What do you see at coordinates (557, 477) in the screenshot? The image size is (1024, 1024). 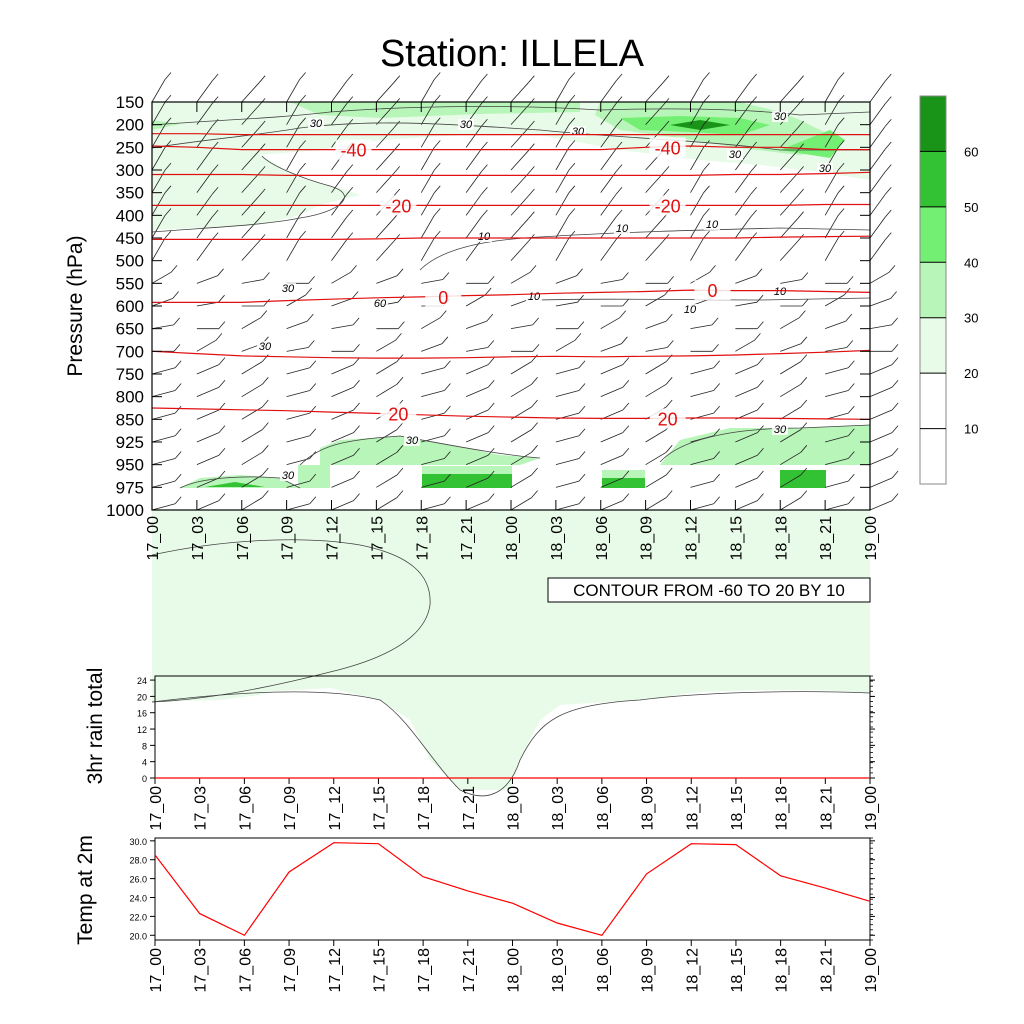 I see `shade-mask-white-950-b` at bounding box center [557, 477].